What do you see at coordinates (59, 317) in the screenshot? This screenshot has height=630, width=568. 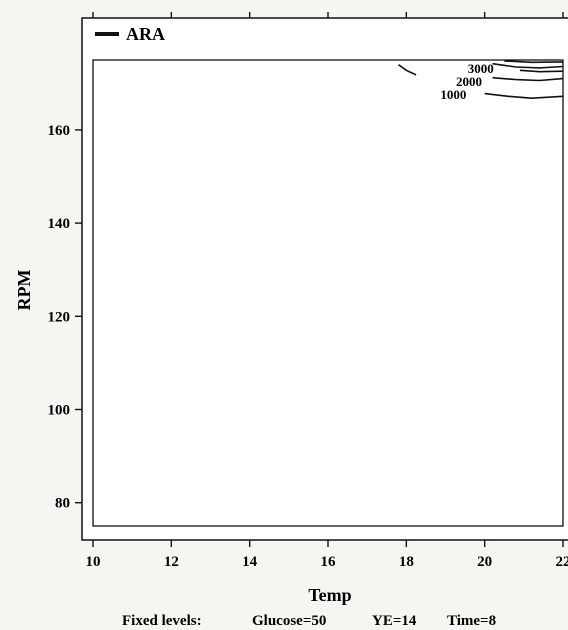 I see `y-tick-label: 120` at bounding box center [59, 317].